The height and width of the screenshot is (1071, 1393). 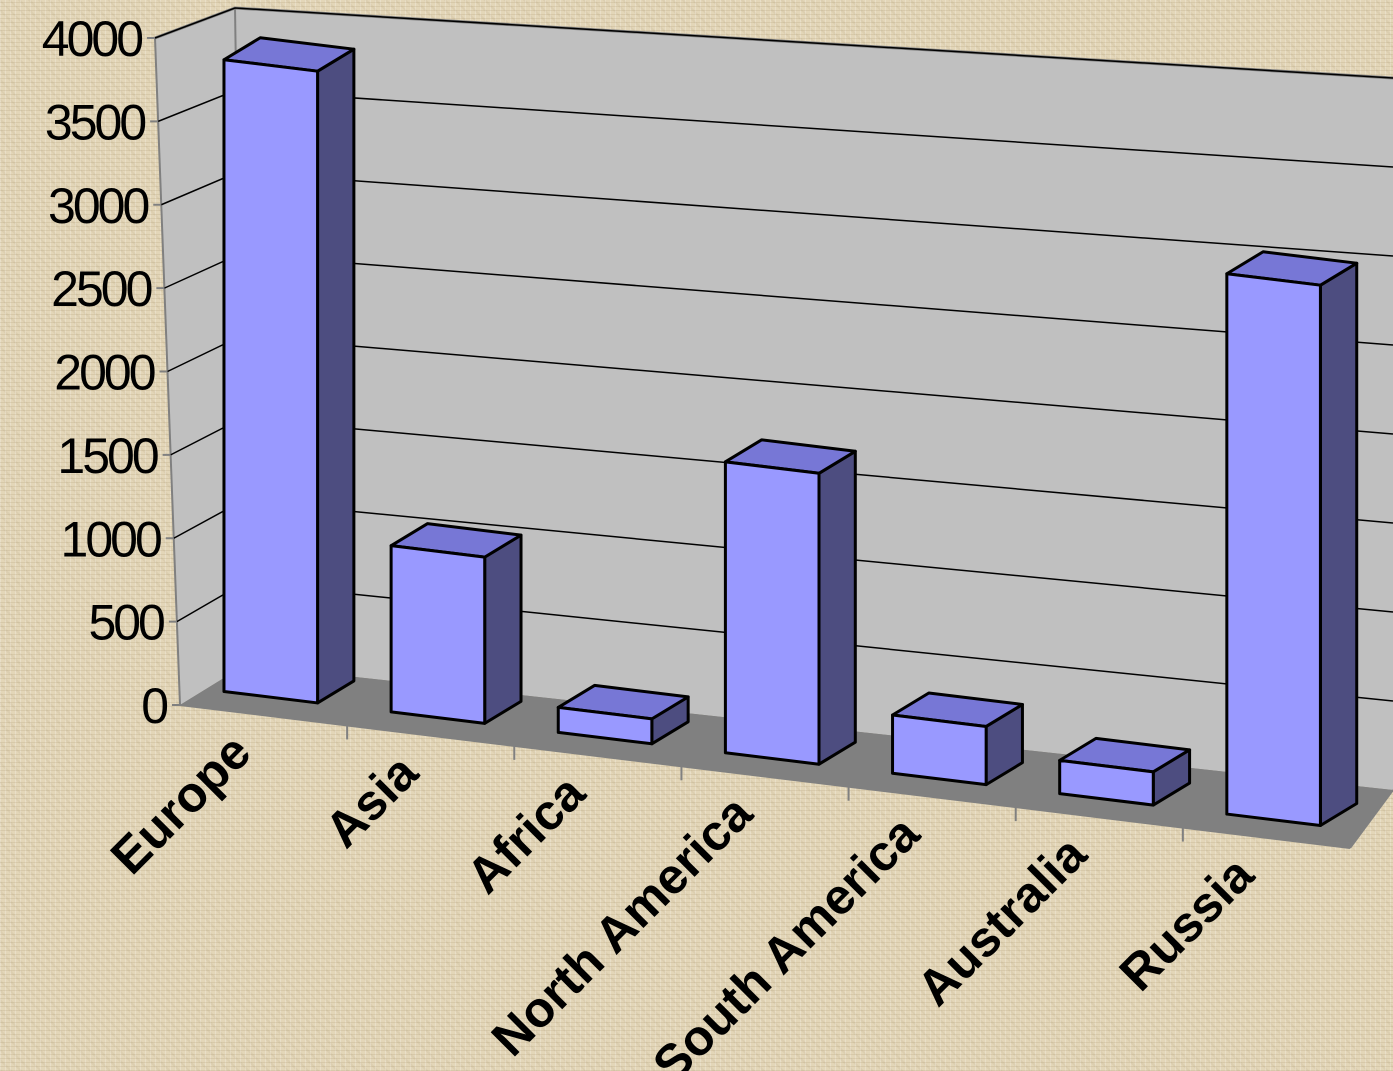 What do you see at coordinates (180, 803) in the screenshot?
I see `x-tick-label: Europe` at bounding box center [180, 803].